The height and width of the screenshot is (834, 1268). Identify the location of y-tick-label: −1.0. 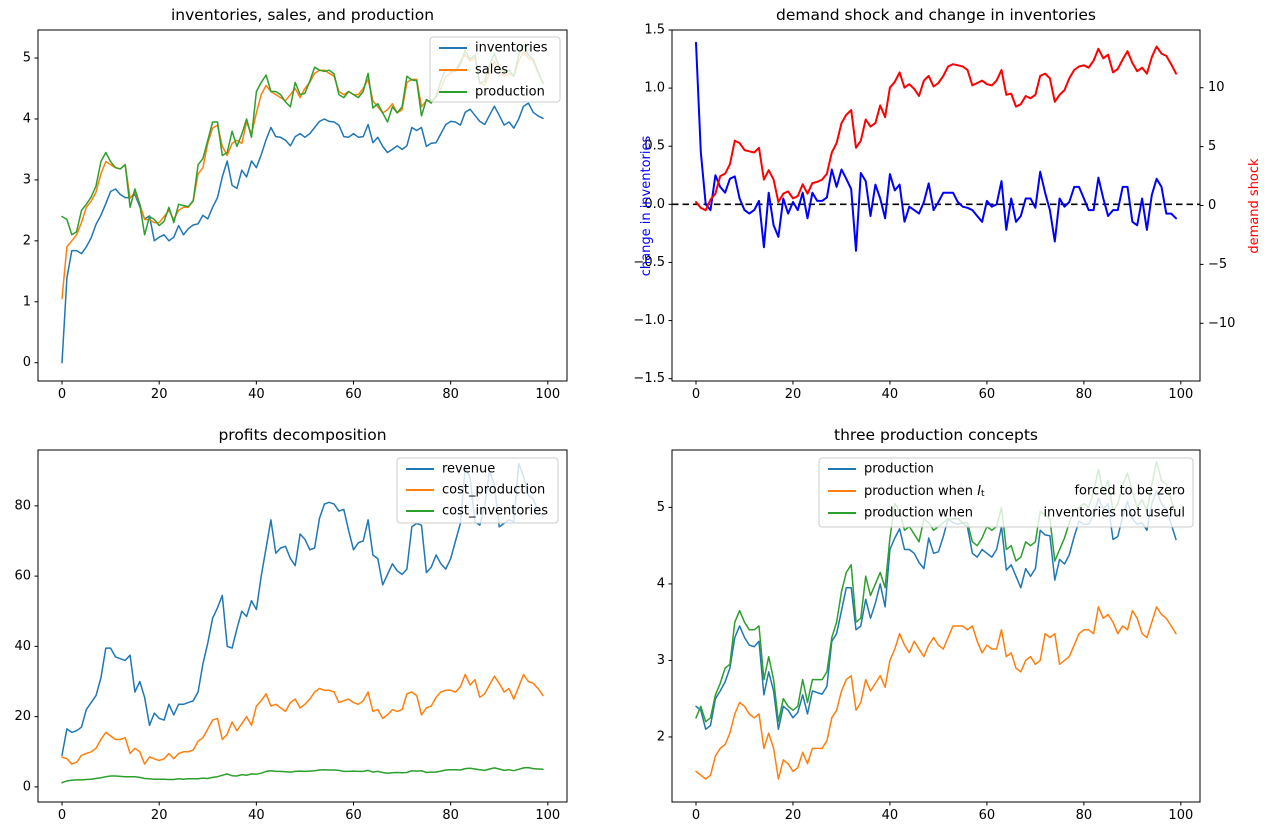
(649, 320).